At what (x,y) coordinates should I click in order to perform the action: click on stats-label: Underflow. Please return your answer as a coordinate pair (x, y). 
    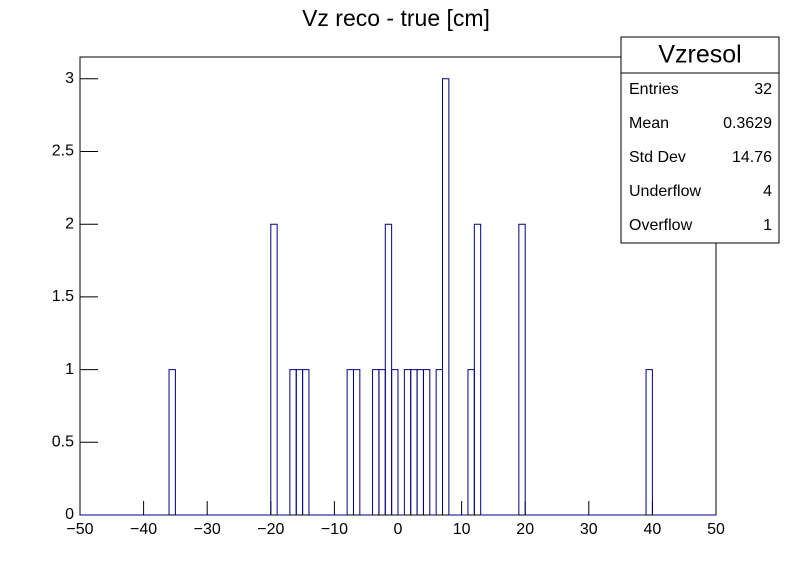
    Looking at the image, I should click on (665, 191).